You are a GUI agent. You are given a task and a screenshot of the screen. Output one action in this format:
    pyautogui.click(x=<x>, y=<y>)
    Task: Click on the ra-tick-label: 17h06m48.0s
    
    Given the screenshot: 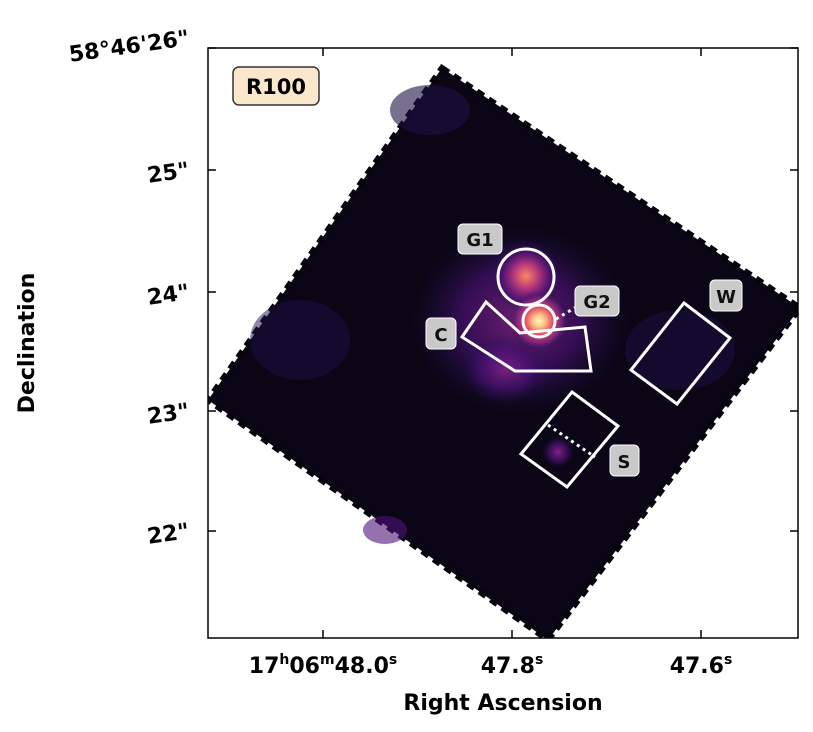 What is the action you would take?
    pyautogui.click(x=323, y=665)
    